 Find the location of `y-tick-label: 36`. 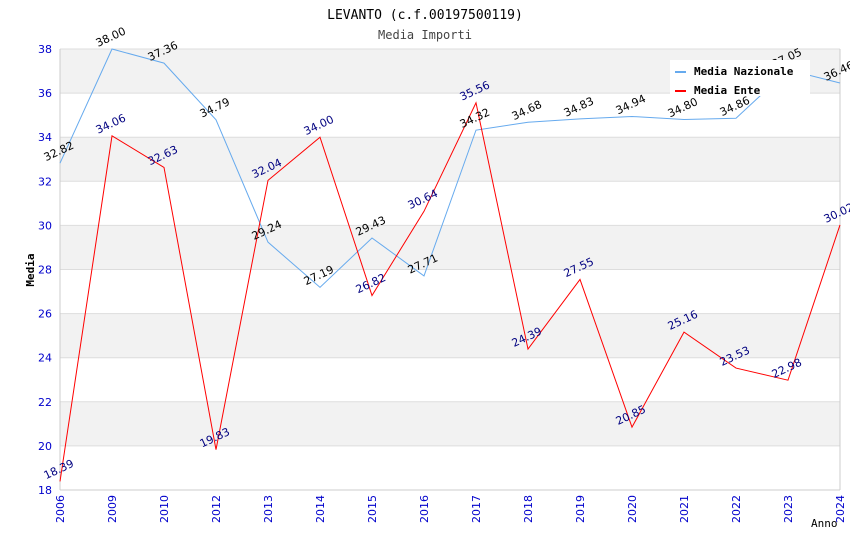

y-tick-label: 36 is located at coordinates (45, 93).